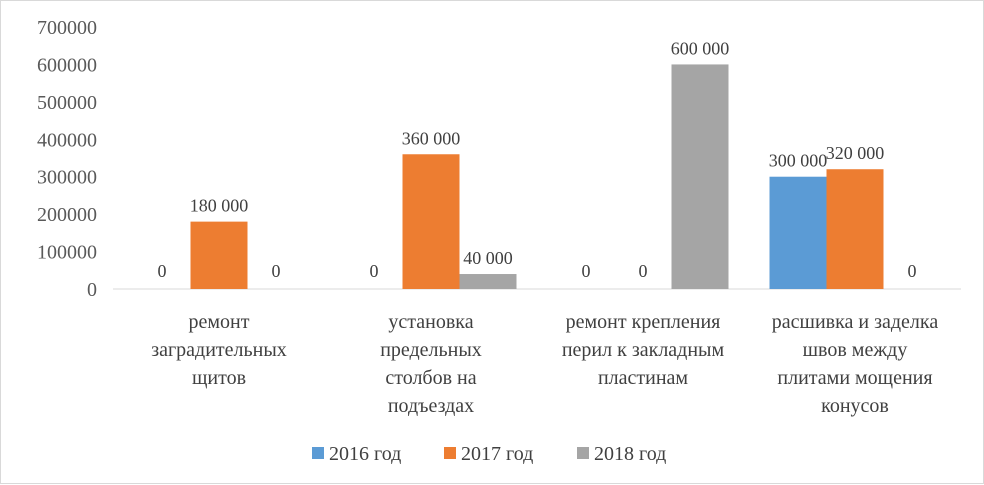  Describe the element at coordinates (431, 406) in the screenshot. I see `category-label: подъездах` at that location.